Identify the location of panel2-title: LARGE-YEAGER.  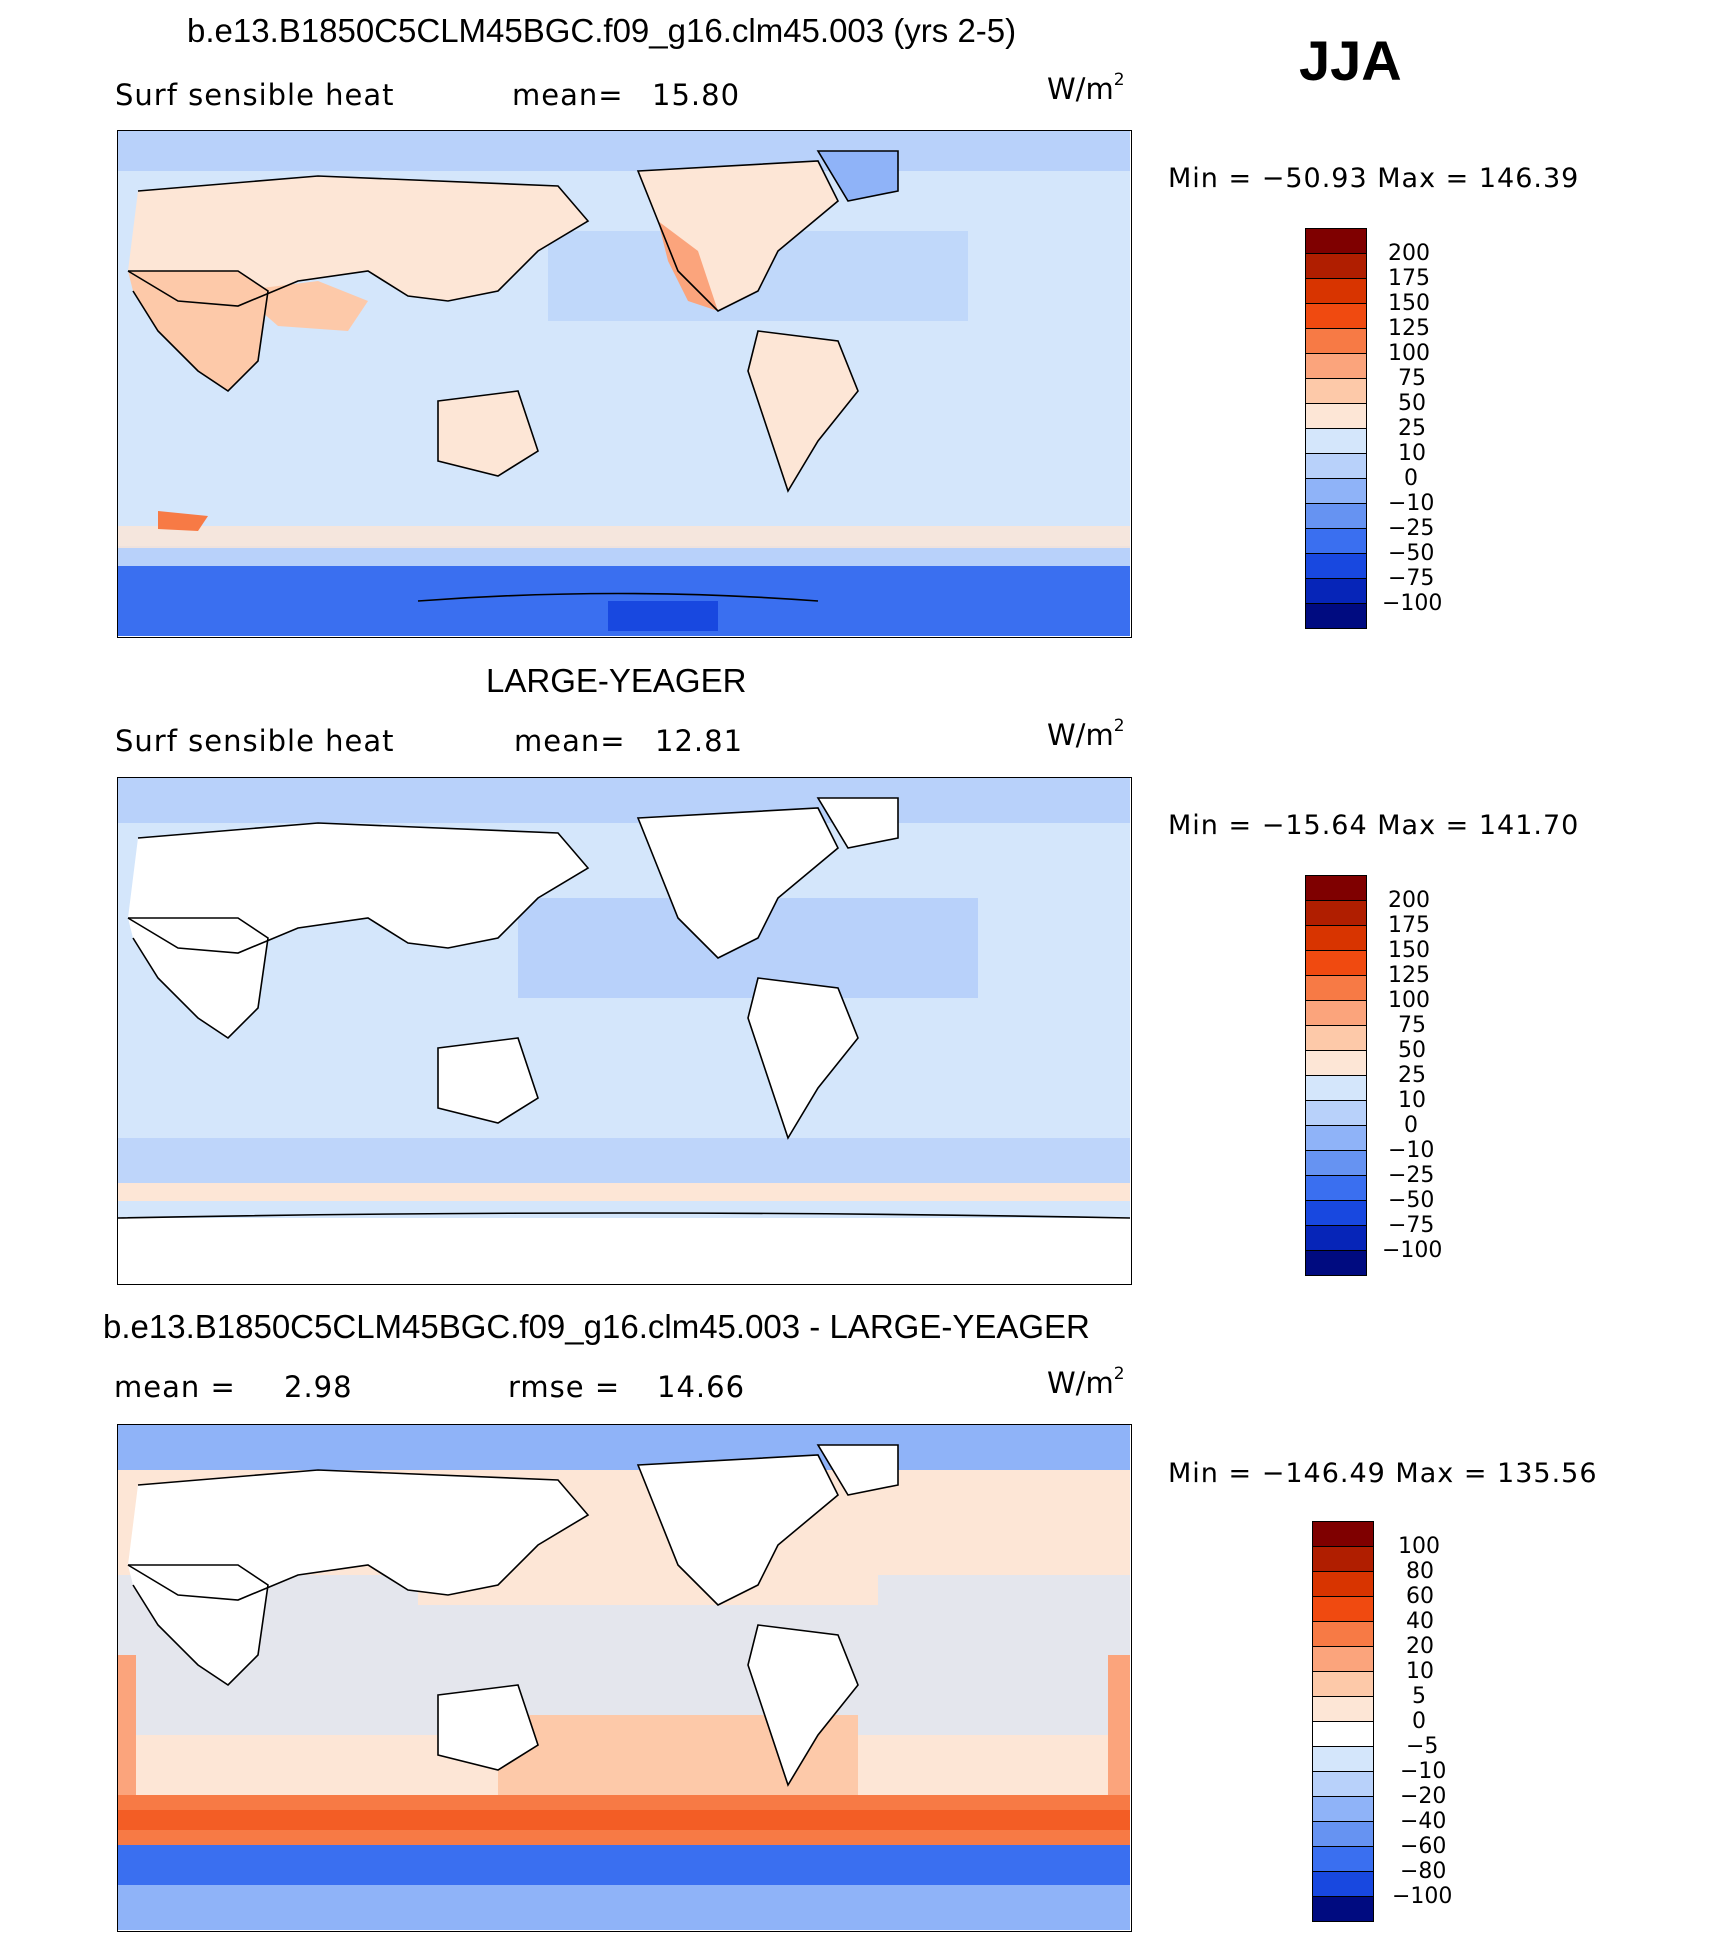
(616, 680).